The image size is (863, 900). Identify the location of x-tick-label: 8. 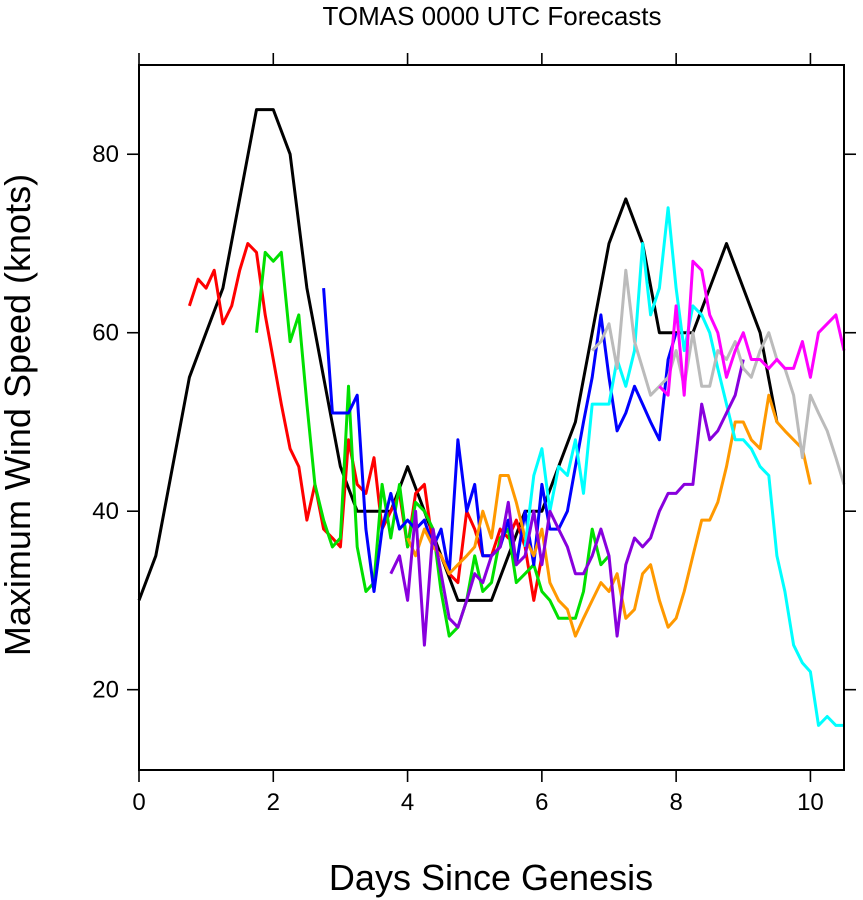
(675, 802).